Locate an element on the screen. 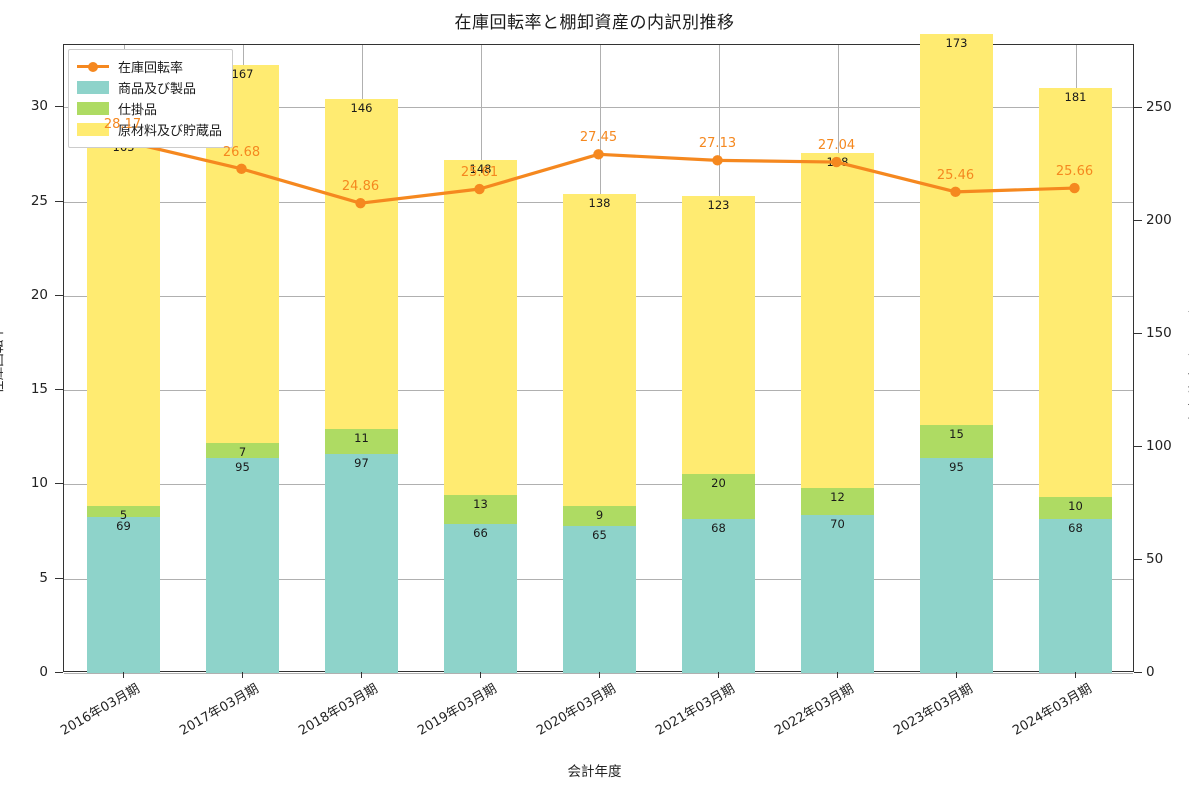 Image resolution: width=1189 pixels, height=789 pixels. bar-segment-value: 9 is located at coordinates (599, 514).